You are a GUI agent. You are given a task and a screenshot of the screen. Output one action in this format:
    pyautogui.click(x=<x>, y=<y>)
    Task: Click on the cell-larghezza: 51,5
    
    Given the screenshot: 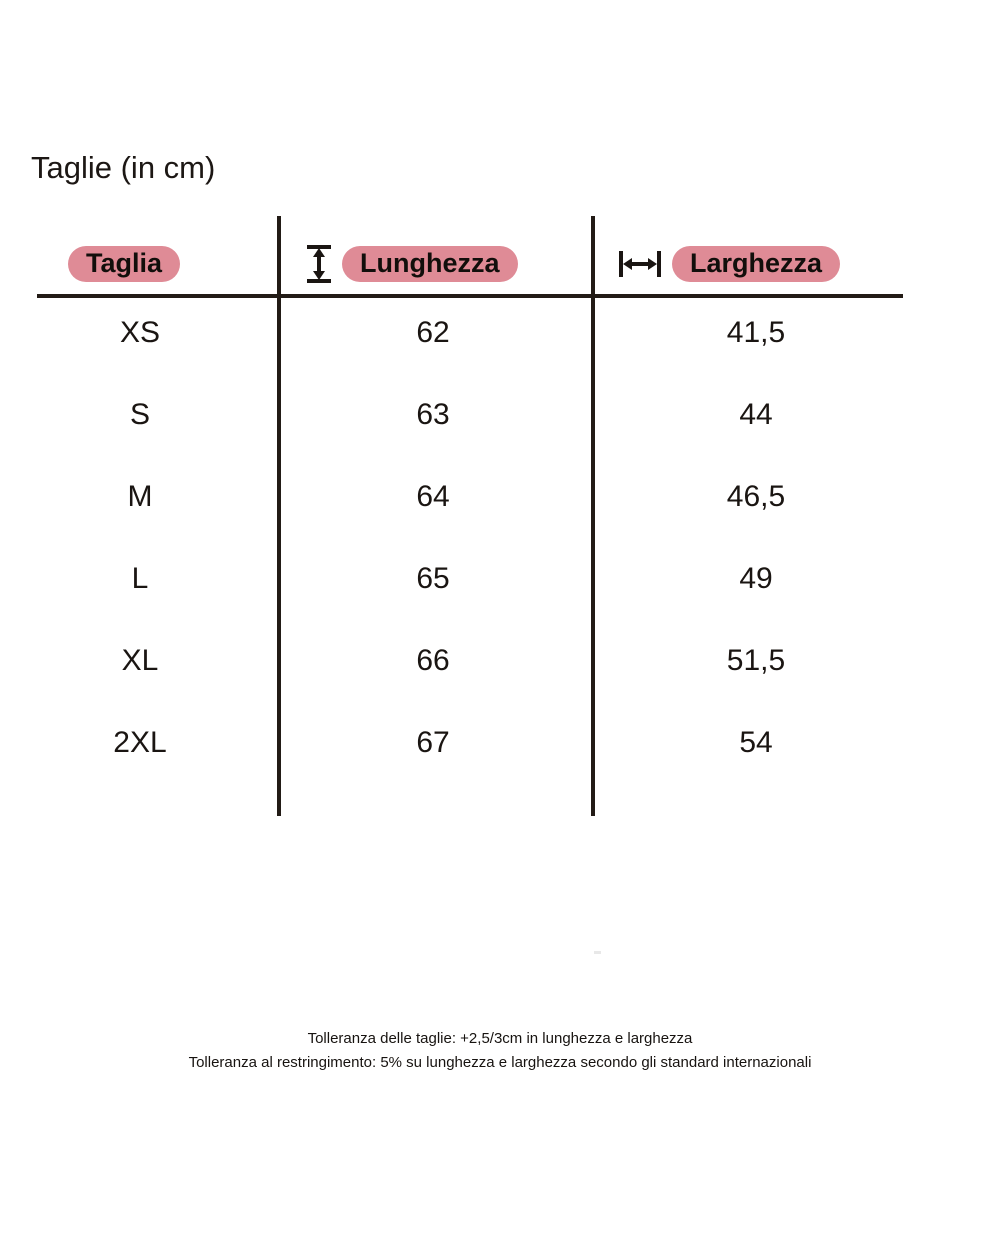 What is the action you would take?
    pyautogui.click(x=756, y=660)
    